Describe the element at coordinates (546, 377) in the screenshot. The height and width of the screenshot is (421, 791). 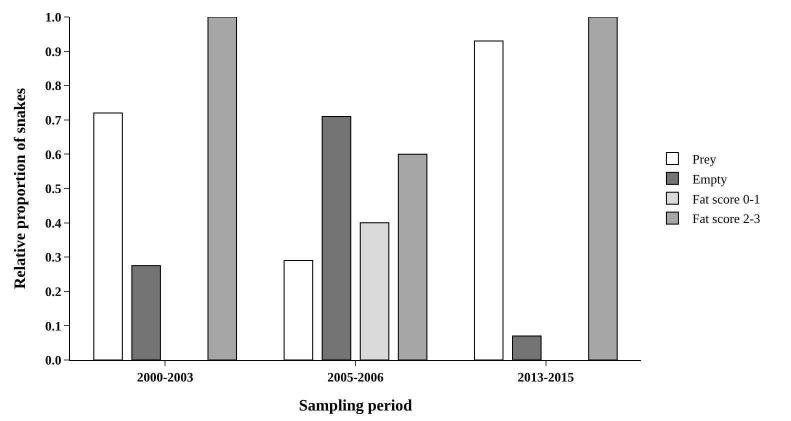
I see `x-tick-label: 2013-2015` at that location.